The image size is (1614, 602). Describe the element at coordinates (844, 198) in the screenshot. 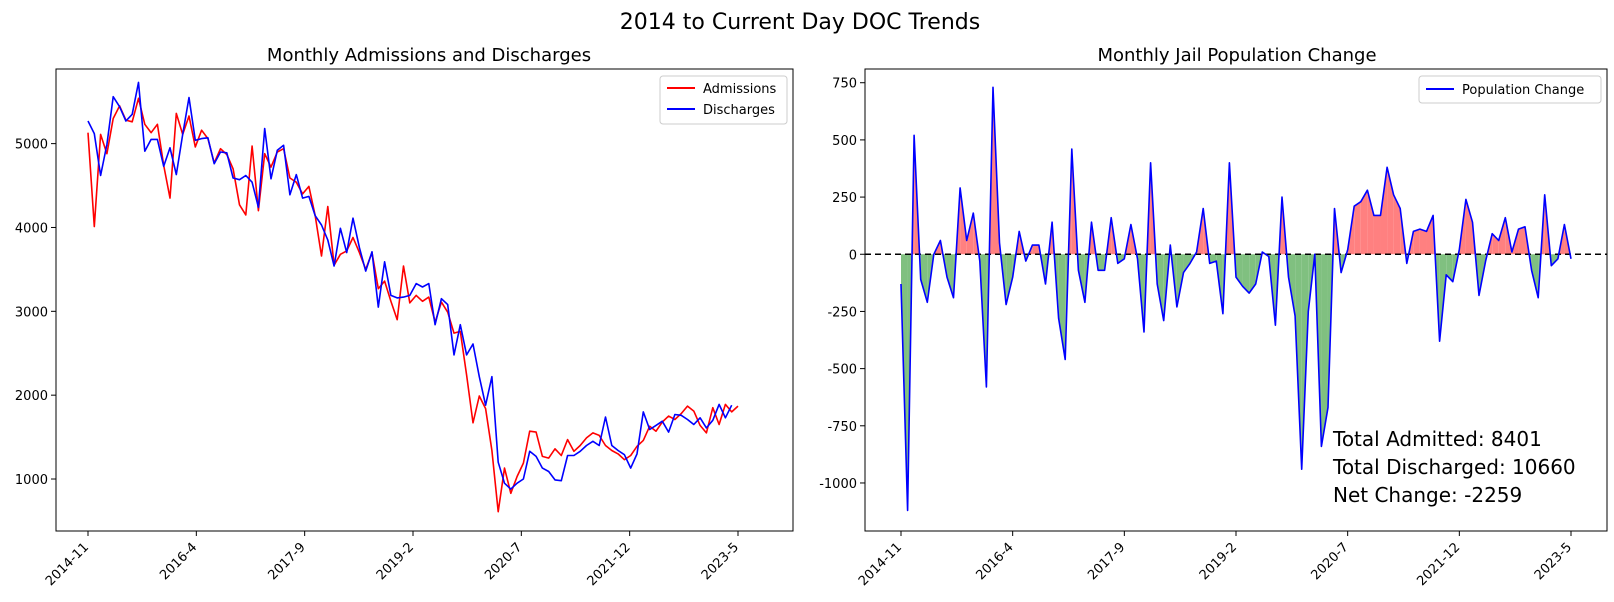

I see `y-tick-label: 250` at that location.